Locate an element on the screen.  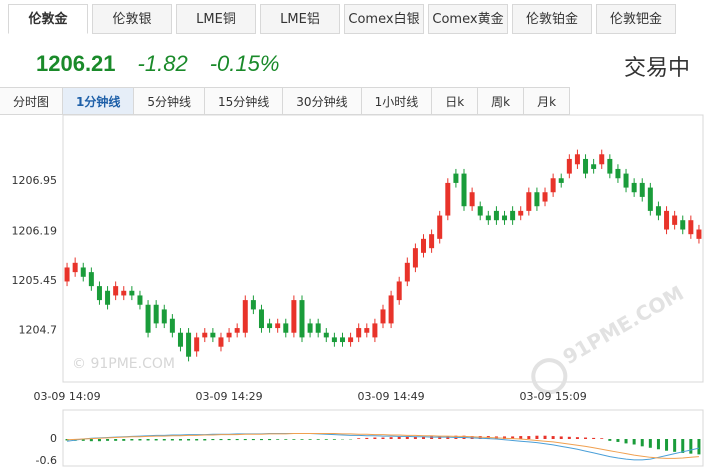
change-pct: -0.15% is located at coordinates (244, 63).